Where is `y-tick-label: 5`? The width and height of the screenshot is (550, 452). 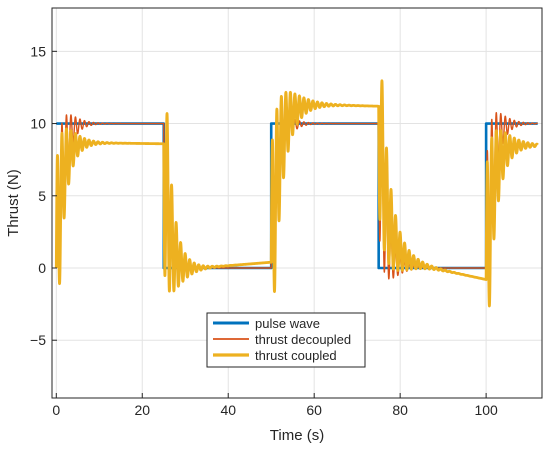
y-tick-label: 5 is located at coordinates (42, 196).